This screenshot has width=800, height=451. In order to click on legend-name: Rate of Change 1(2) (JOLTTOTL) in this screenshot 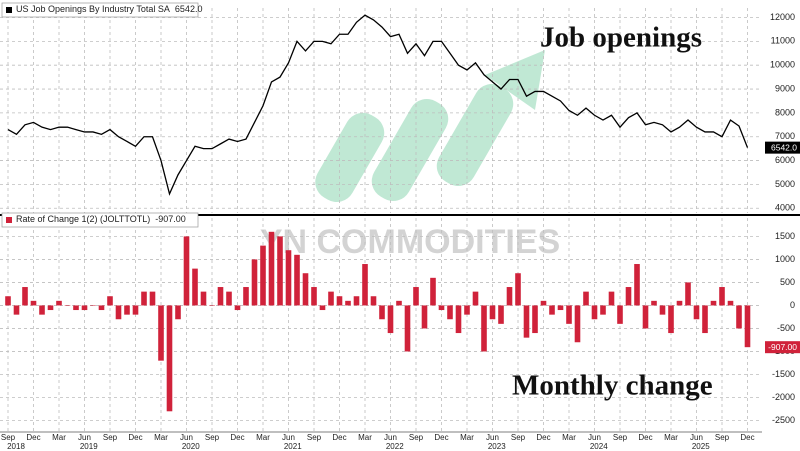, I will do `click(83, 219)`.